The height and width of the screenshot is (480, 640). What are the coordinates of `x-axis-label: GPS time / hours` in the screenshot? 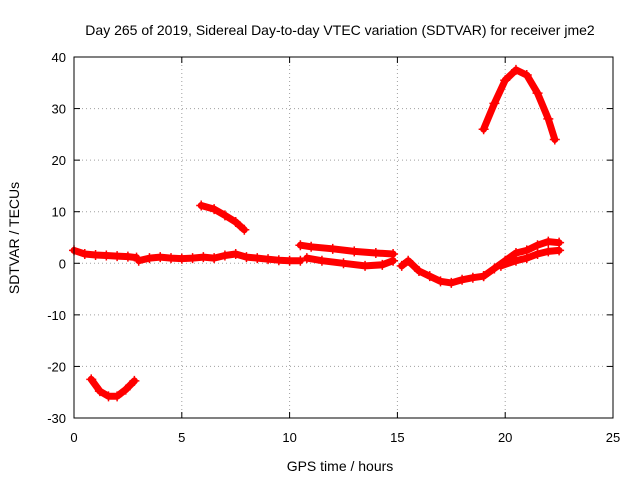 It's located at (340, 466).